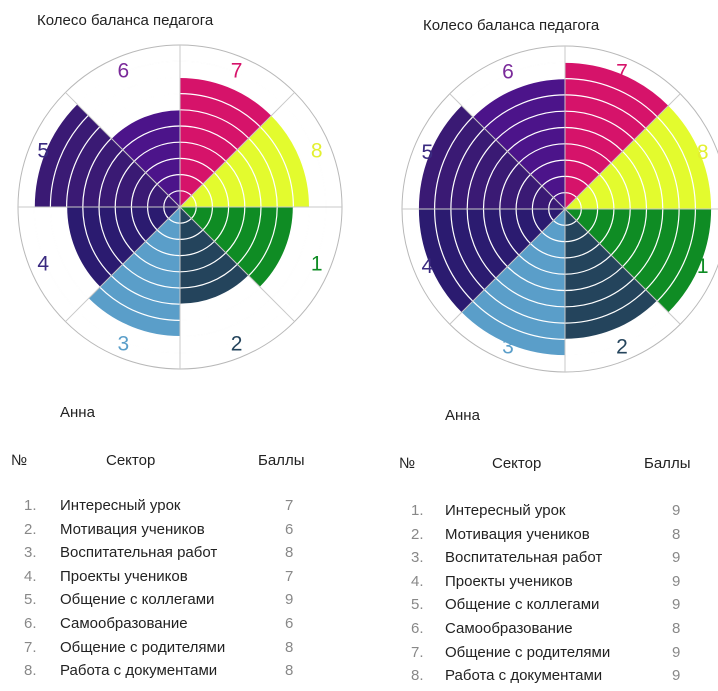 The height and width of the screenshot is (691, 718). I want to click on table-row: 1. Интересный урок 9, so click(538, 514).